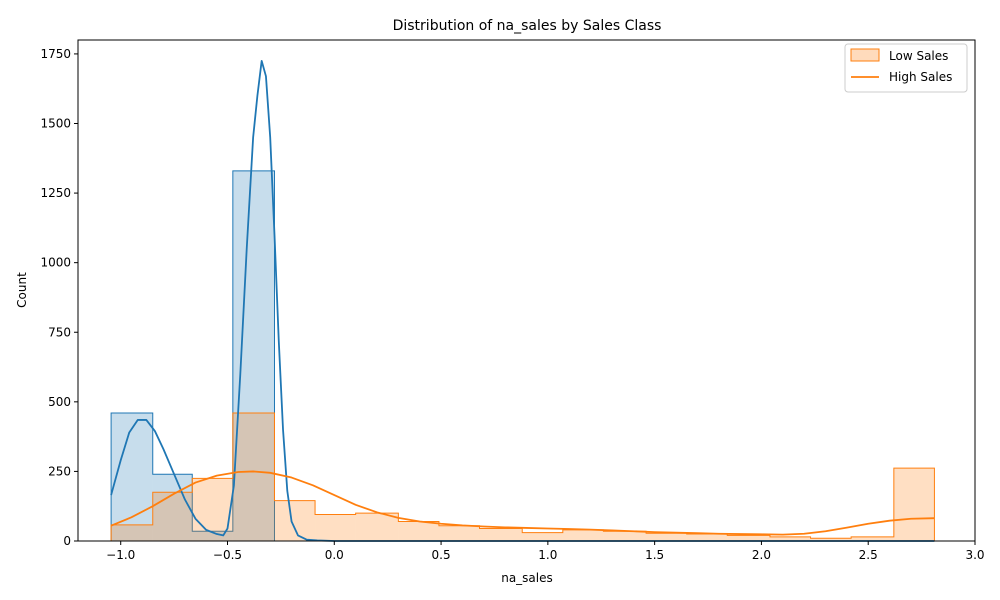  Describe the element at coordinates (761, 555) in the screenshot. I see `x-tick-label: 2.0` at that location.